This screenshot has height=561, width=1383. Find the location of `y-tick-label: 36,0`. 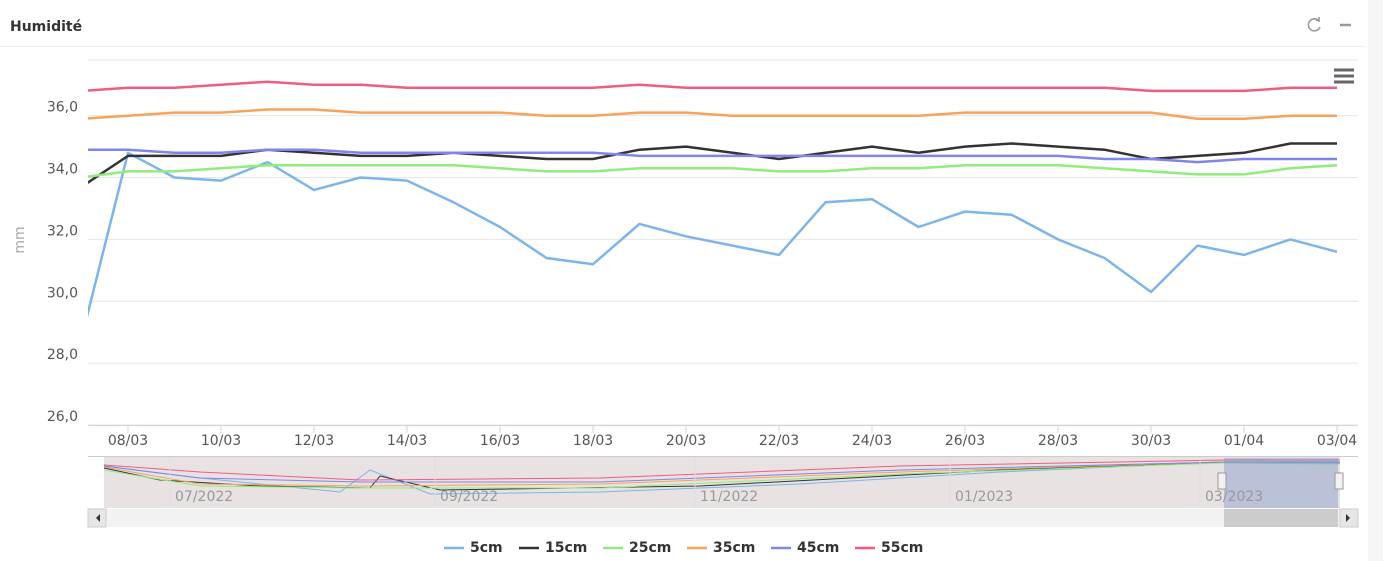

y-tick-label: 36,0 is located at coordinates (62, 108).